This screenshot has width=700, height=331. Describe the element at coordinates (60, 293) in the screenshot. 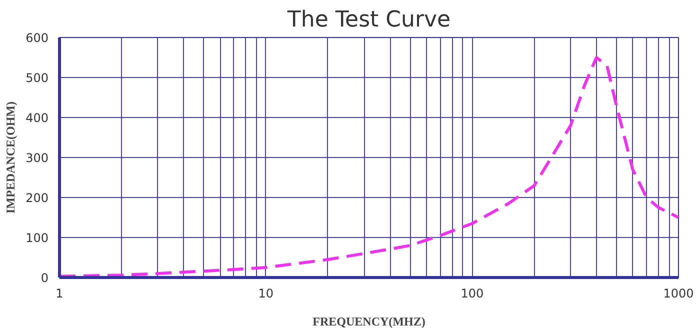

I see `x-tick-label: 1` at that location.